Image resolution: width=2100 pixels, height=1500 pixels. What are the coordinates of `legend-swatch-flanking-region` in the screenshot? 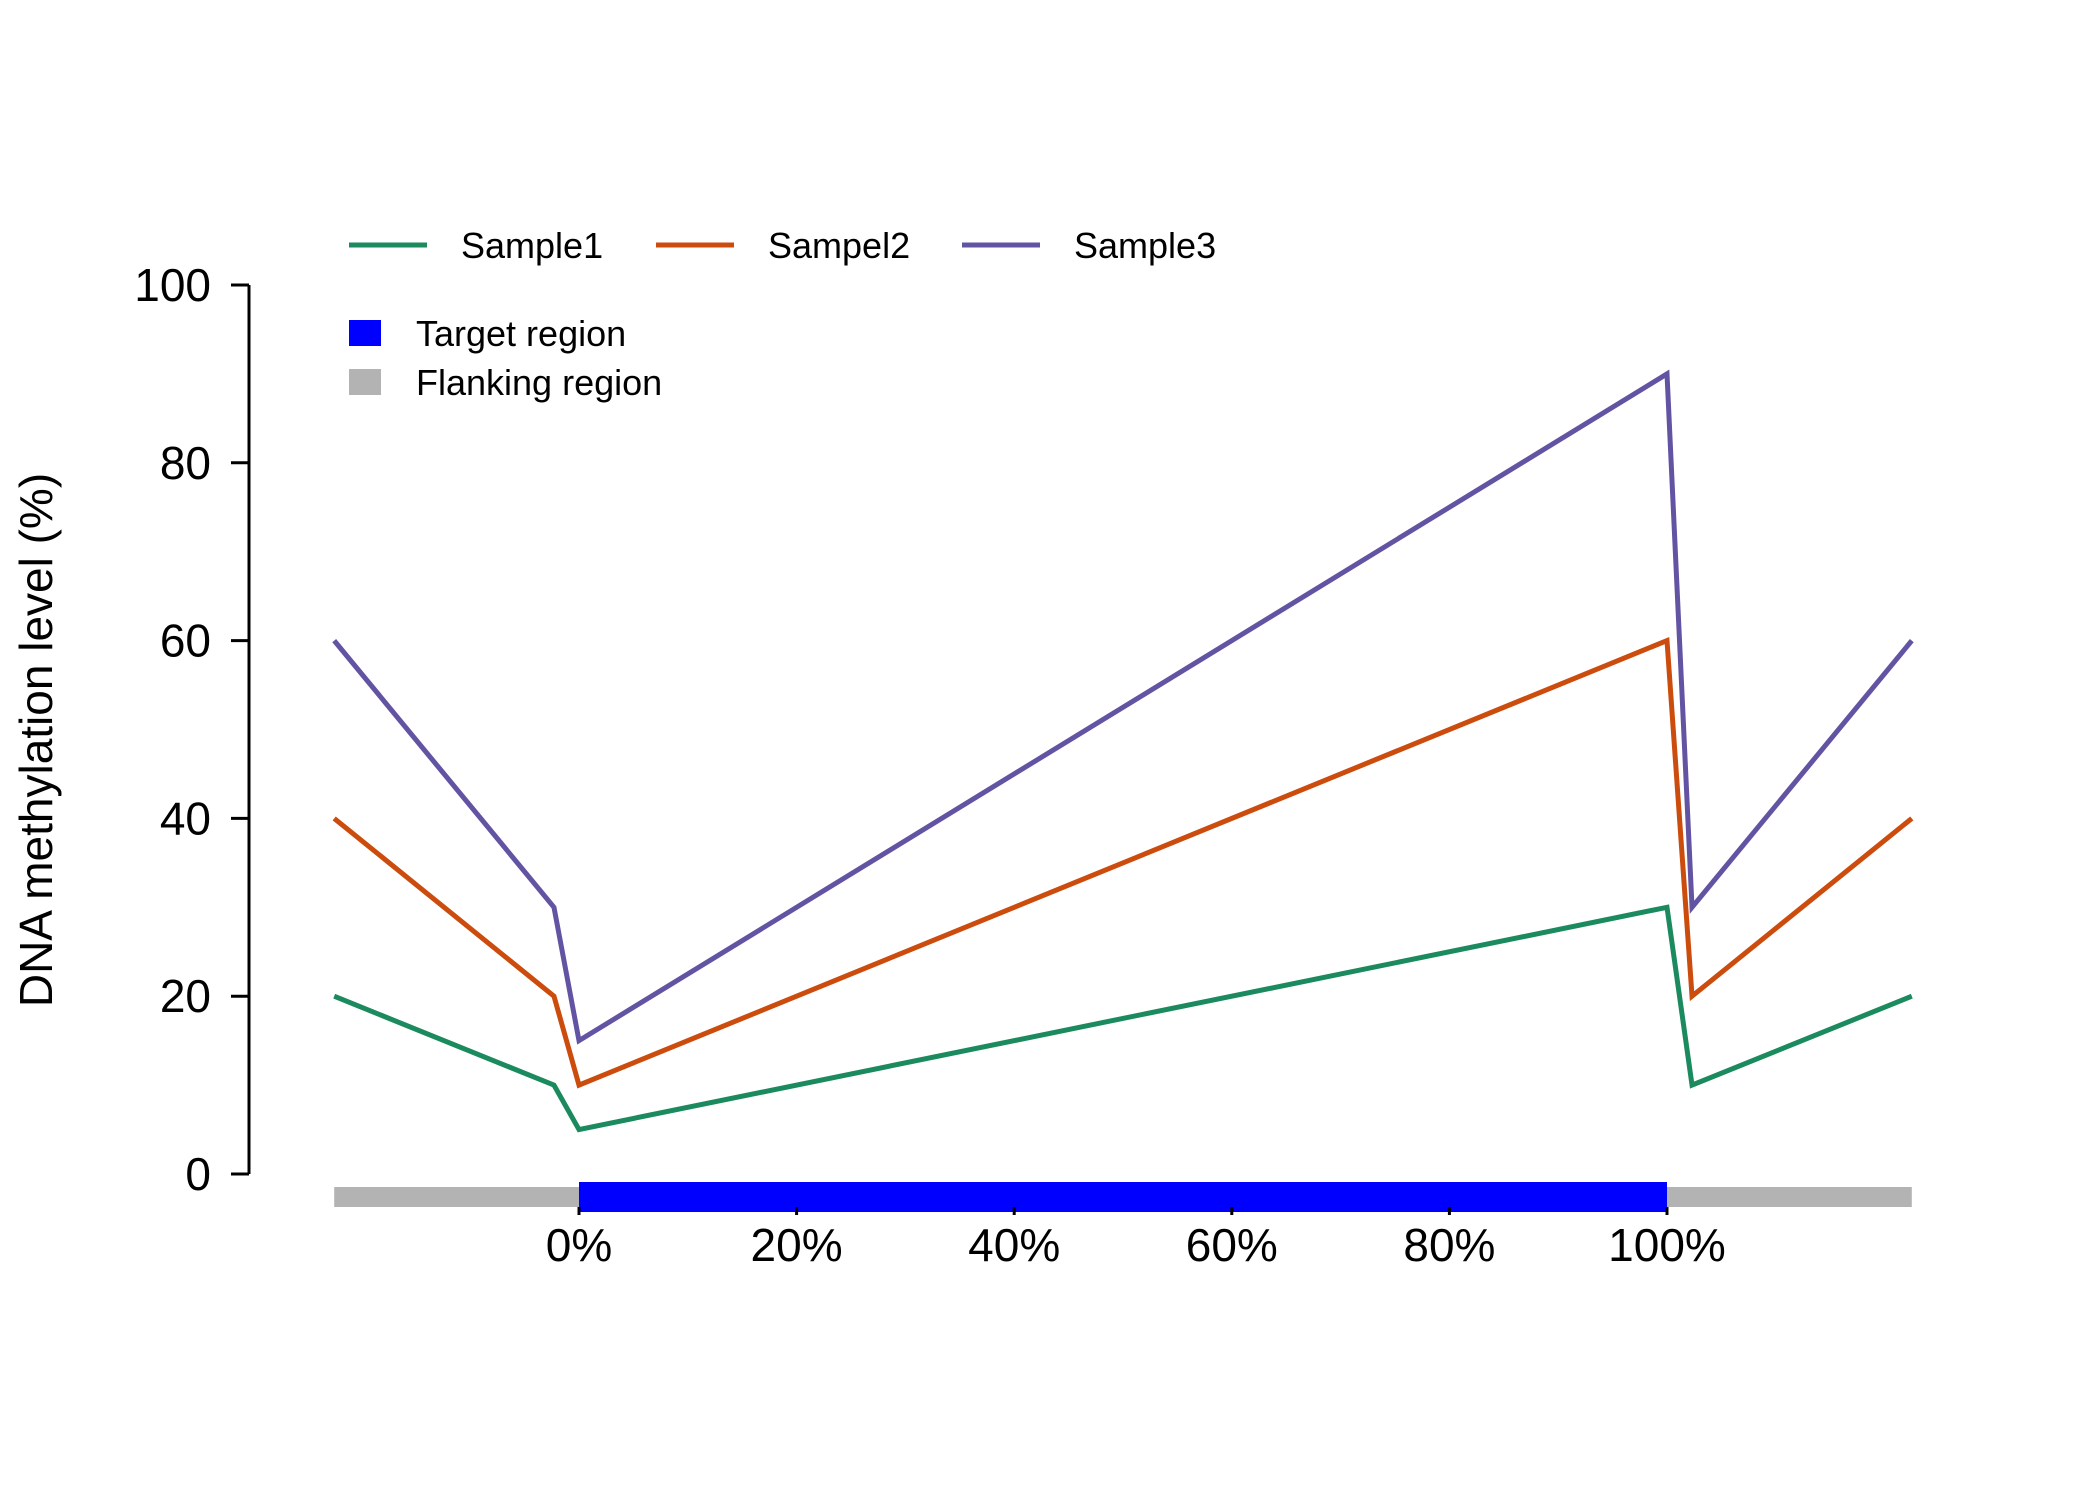 It's located at (365, 382).